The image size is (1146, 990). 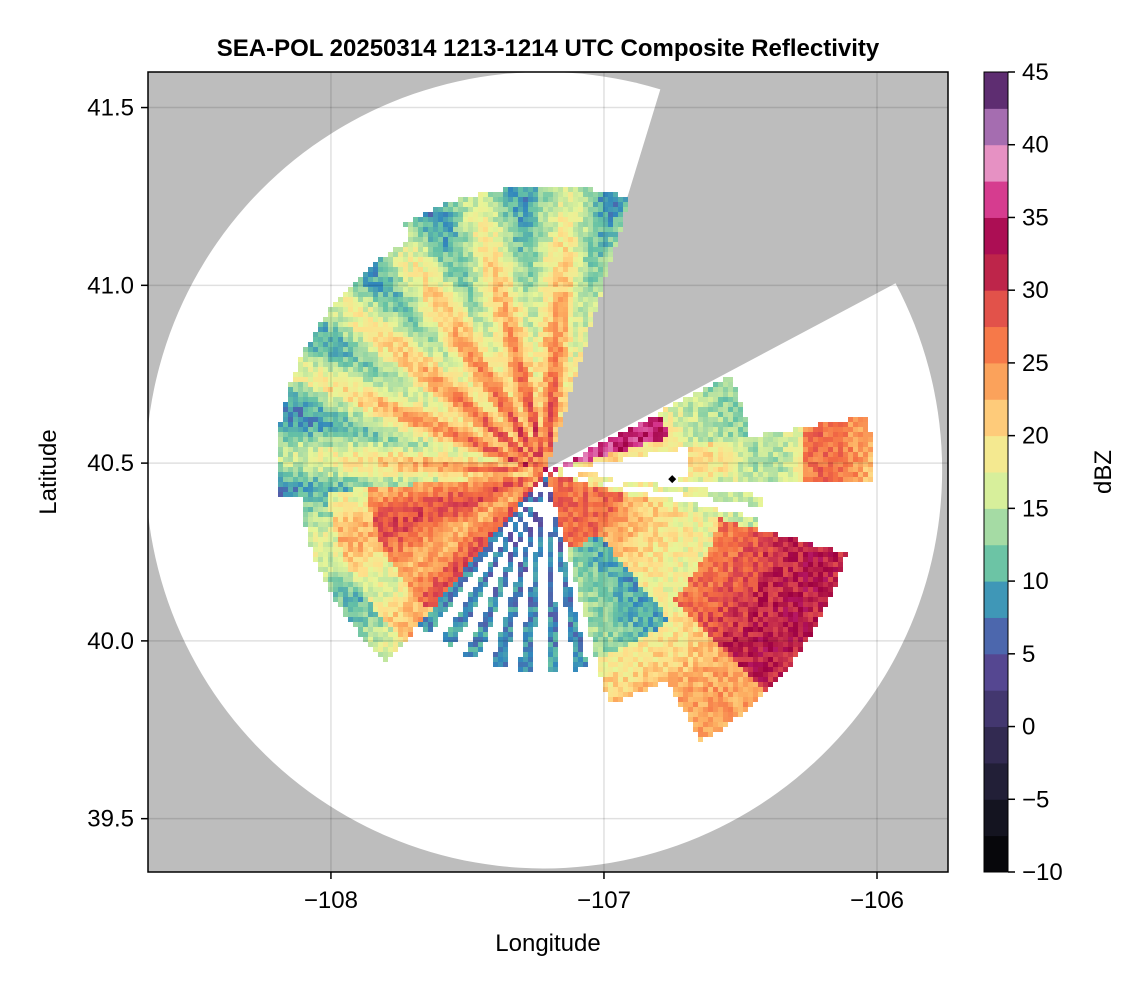 What do you see at coordinates (1035, 290) in the screenshot?
I see `colorbar-tick-label: 30` at bounding box center [1035, 290].